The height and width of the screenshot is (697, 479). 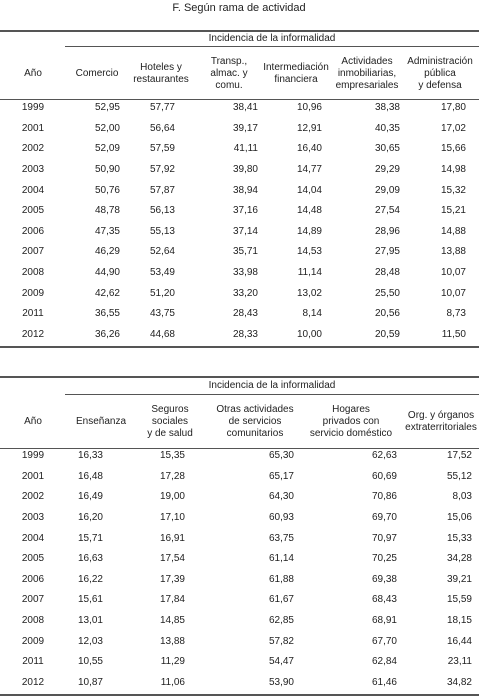 What do you see at coordinates (281, 517) in the screenshot?
I see `value-cell: 60,93` at bounding box center [281, 517].